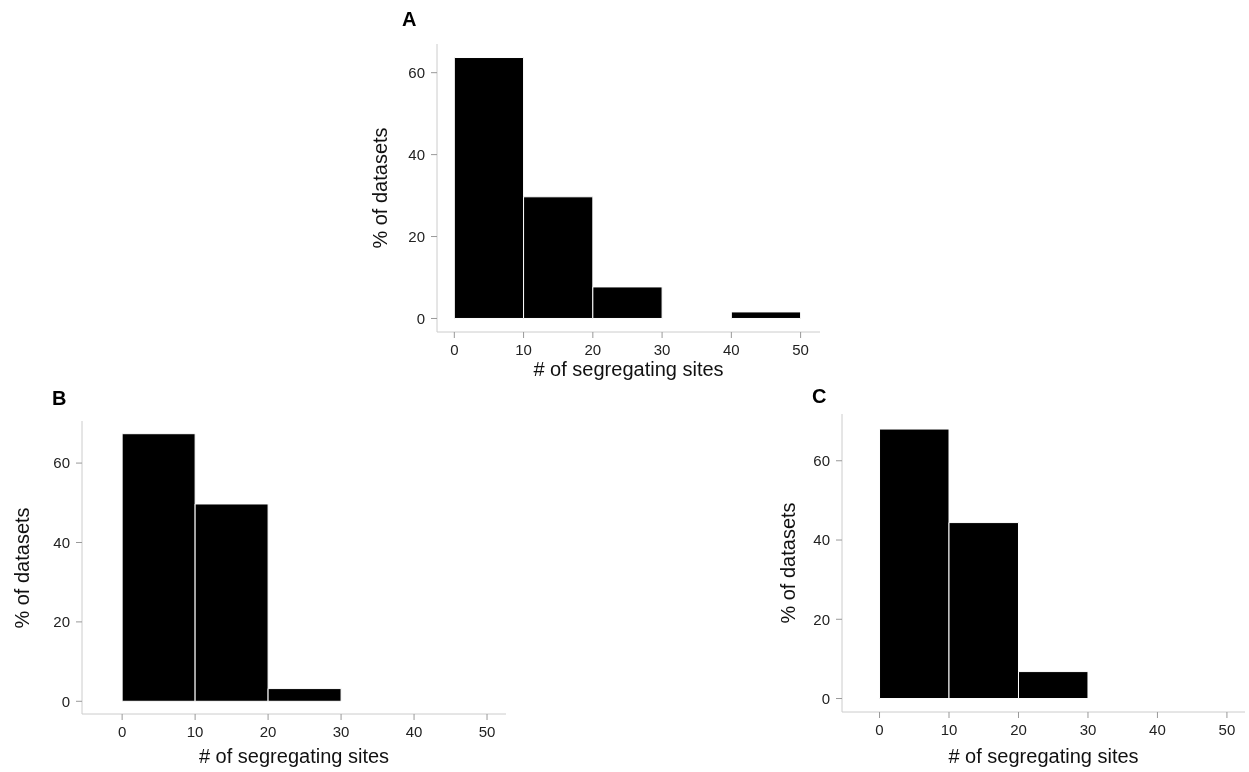  I want to click on chart-title: C, so click(819, 396).